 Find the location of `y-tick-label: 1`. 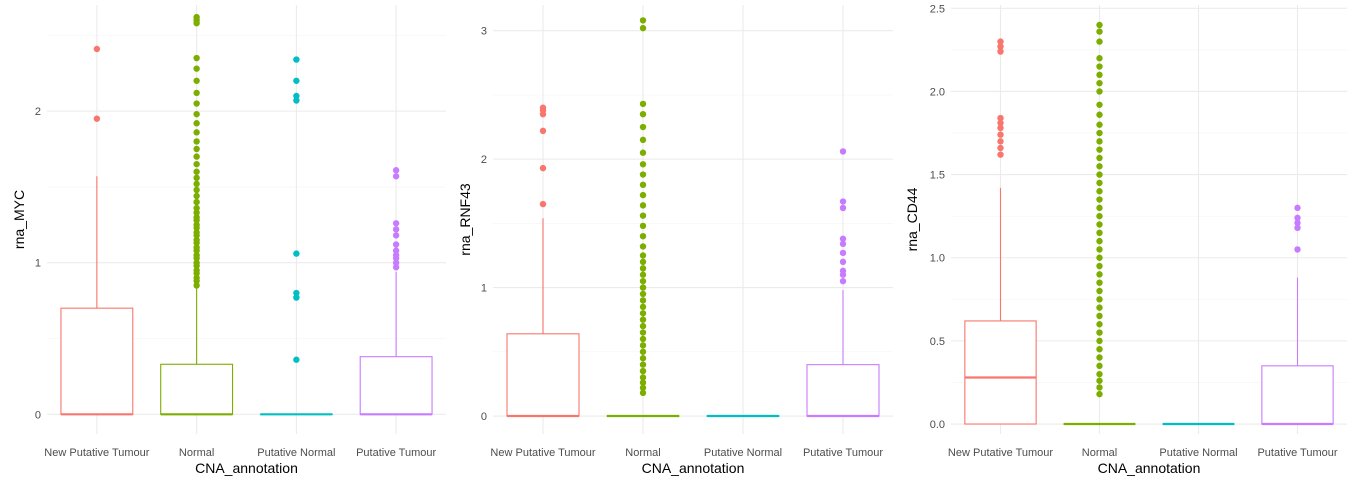

y-tick-label: 1 is located at coordinates (38, 264).